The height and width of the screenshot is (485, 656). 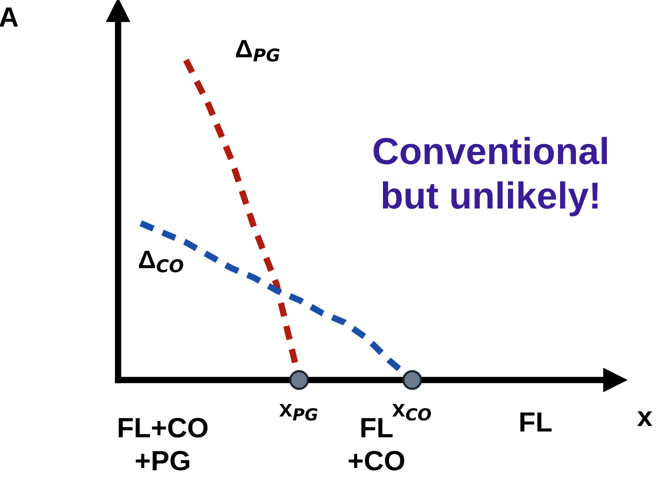 I want to click on x-tick-label: x$_{CO}$, so click(x=411, y=412).